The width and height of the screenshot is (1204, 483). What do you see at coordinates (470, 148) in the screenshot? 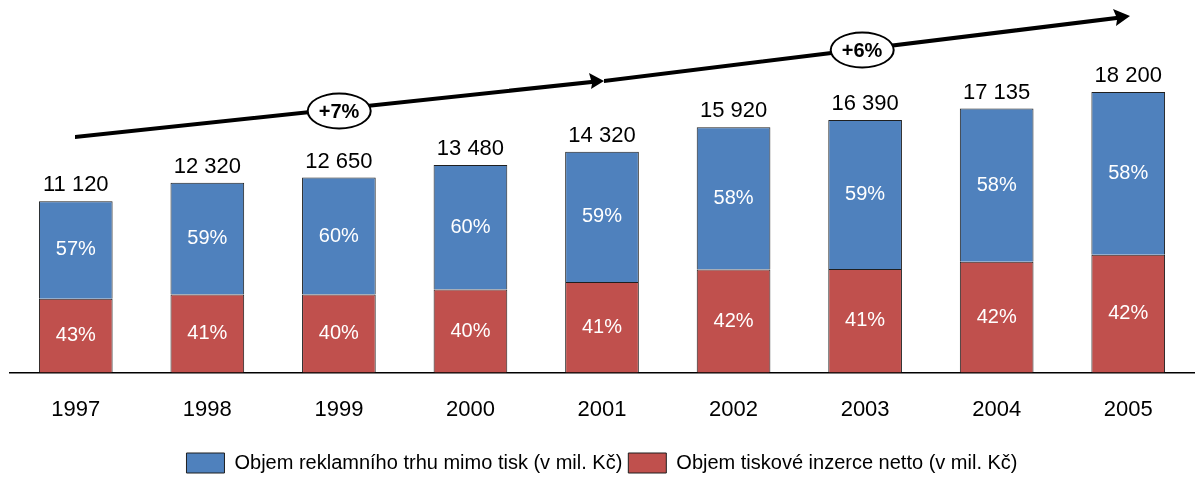
I see `annotation: 13 480` at bounding box center [470, 148].